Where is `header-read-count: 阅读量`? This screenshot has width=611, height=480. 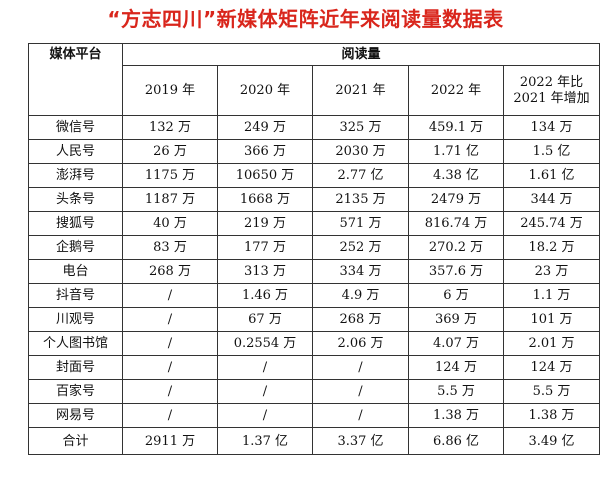
header-read-count: 阅读量 is located at coordinates (361, 54).